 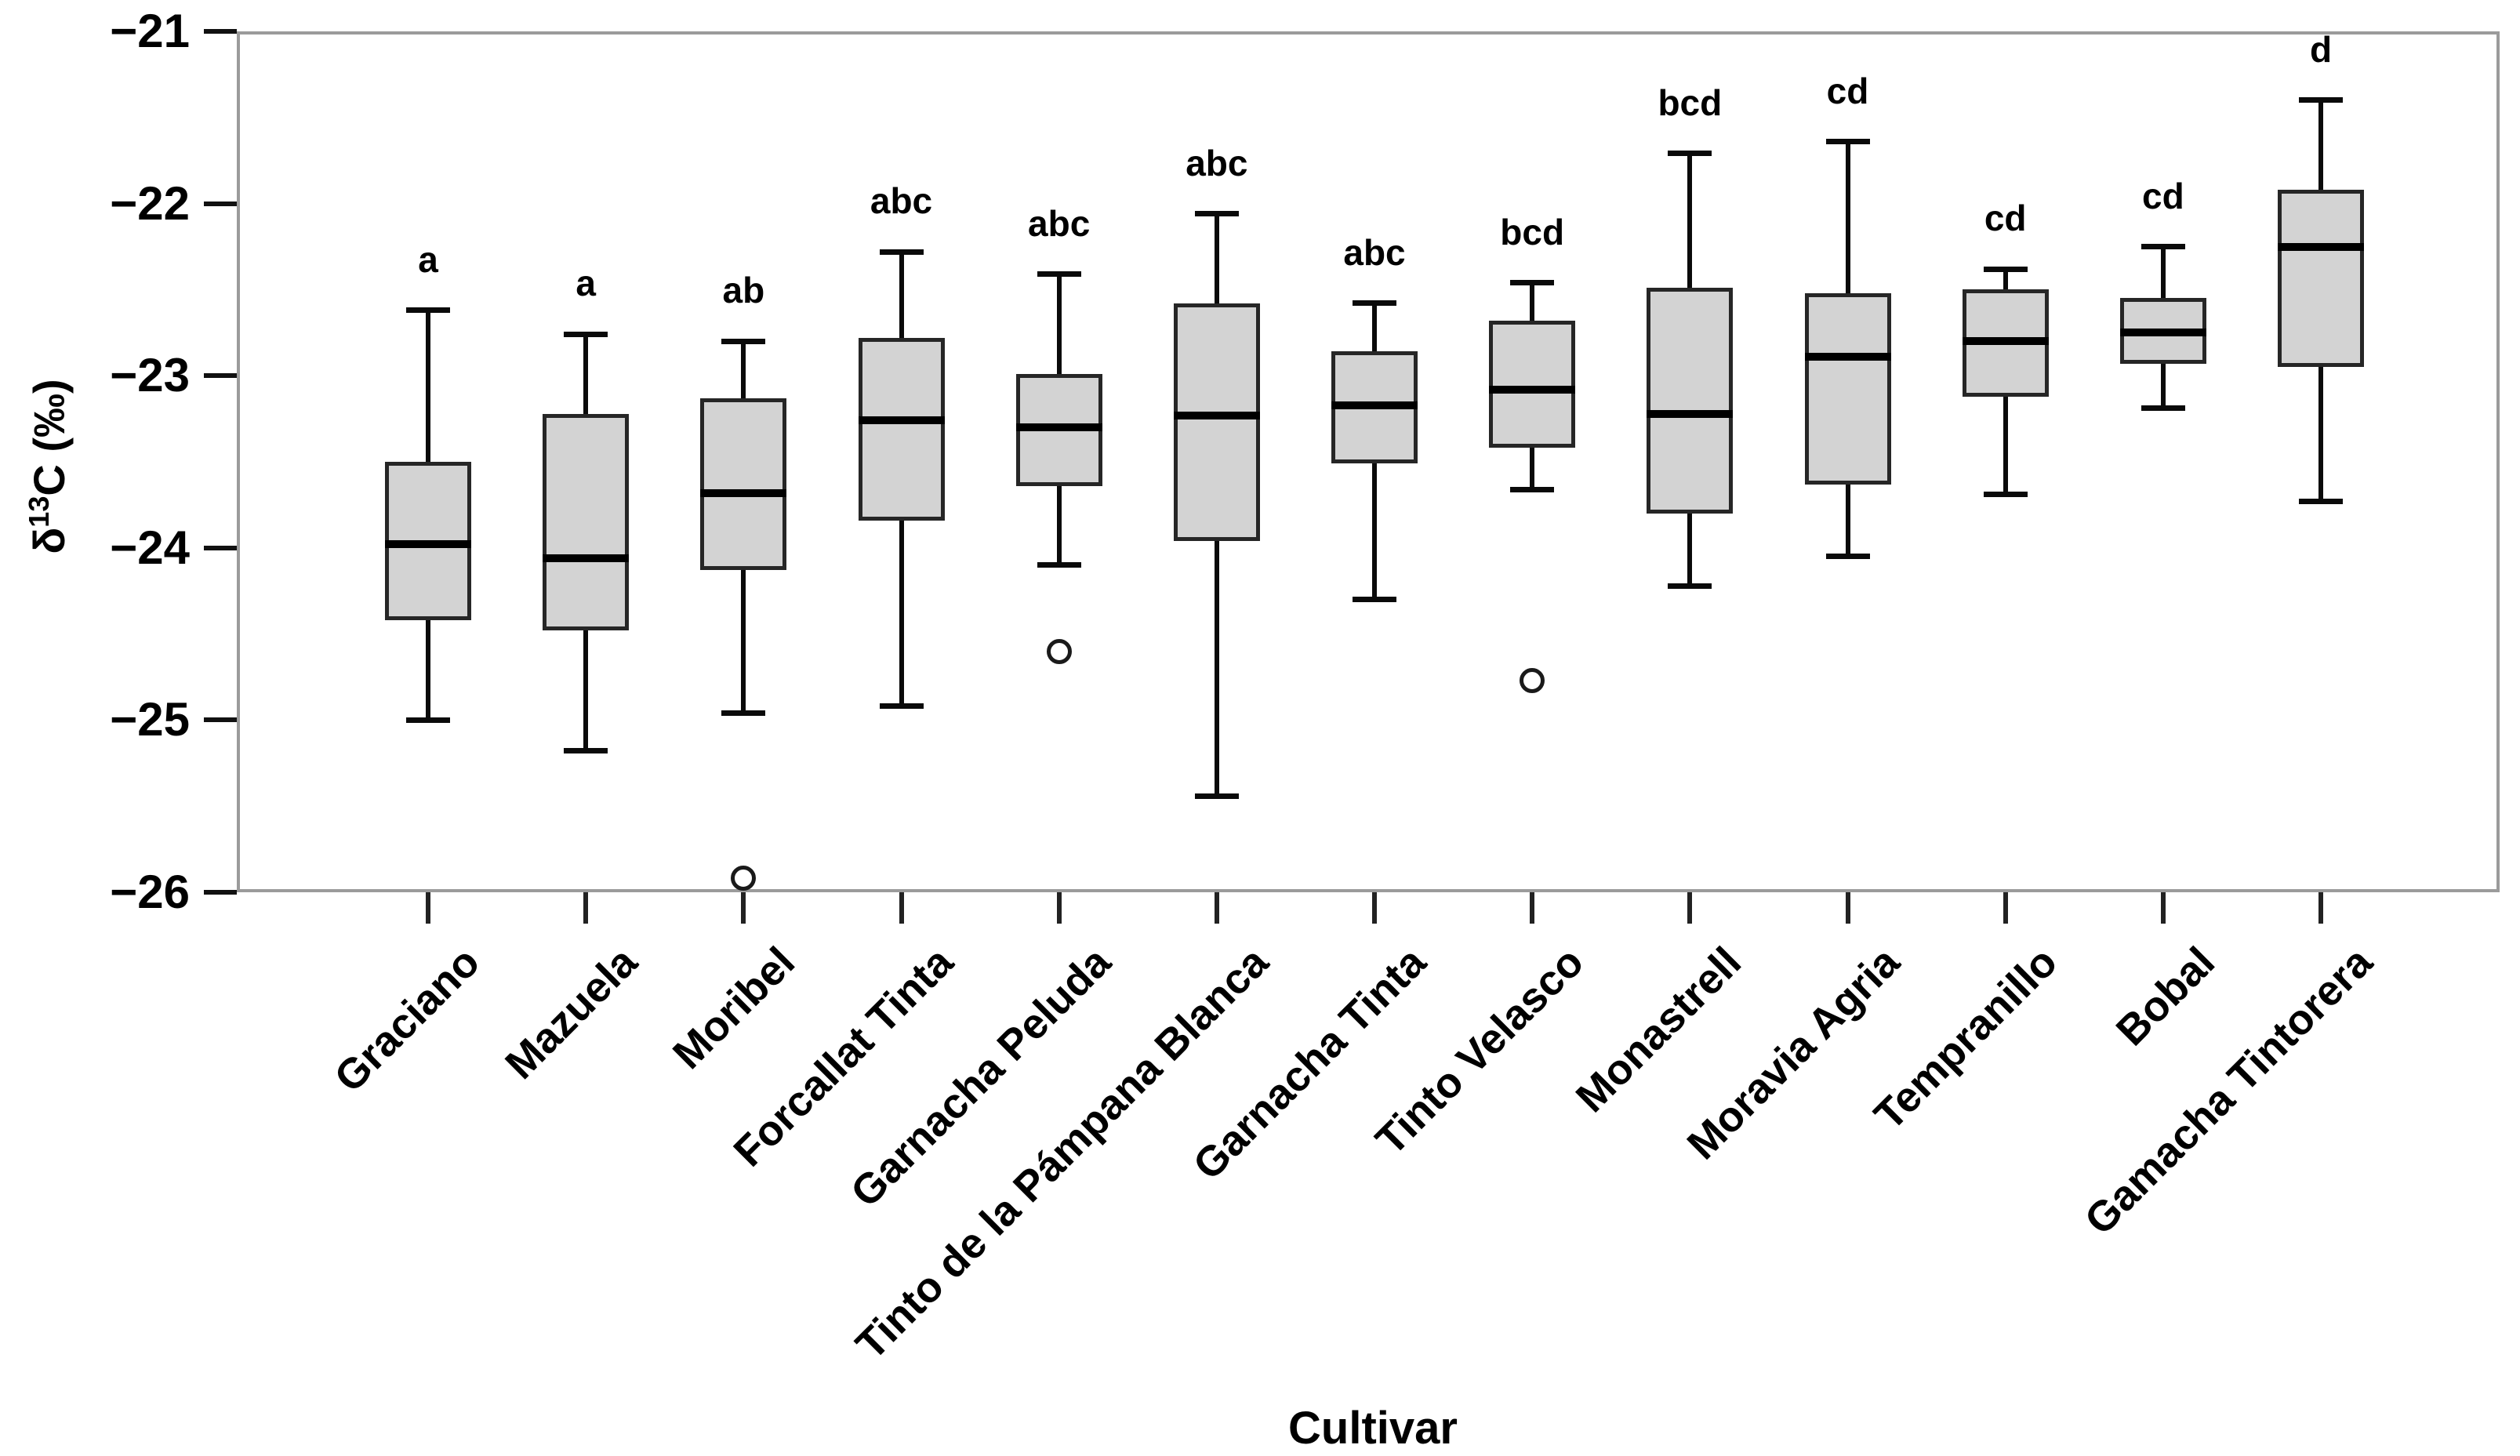 What do you see at coordinates (901, 295) in the screenshot?
I see `upper-whisker-forcallat-tinta` at bounding box center [901, 295].